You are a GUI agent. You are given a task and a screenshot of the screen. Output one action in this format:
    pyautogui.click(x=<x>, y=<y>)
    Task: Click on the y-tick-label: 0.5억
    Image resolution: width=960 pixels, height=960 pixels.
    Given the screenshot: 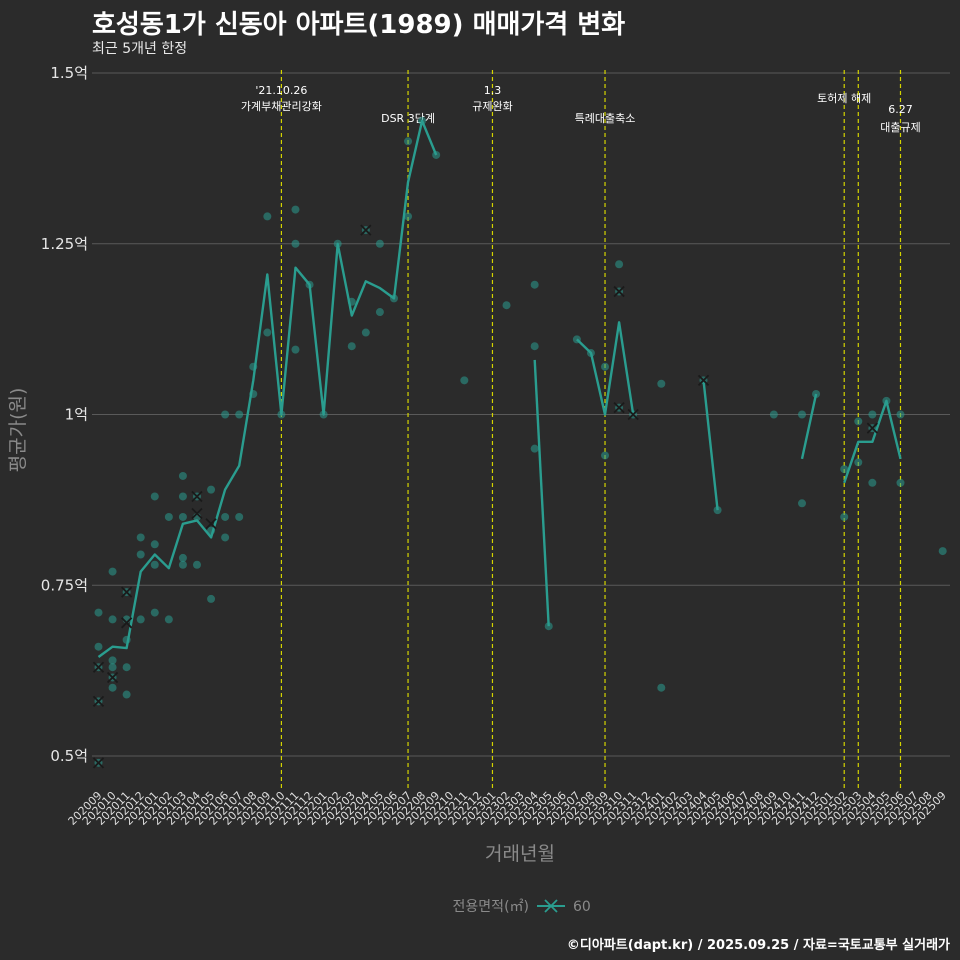 What is the action you would take?
    pyautogui.click(x=69, y=756)
    